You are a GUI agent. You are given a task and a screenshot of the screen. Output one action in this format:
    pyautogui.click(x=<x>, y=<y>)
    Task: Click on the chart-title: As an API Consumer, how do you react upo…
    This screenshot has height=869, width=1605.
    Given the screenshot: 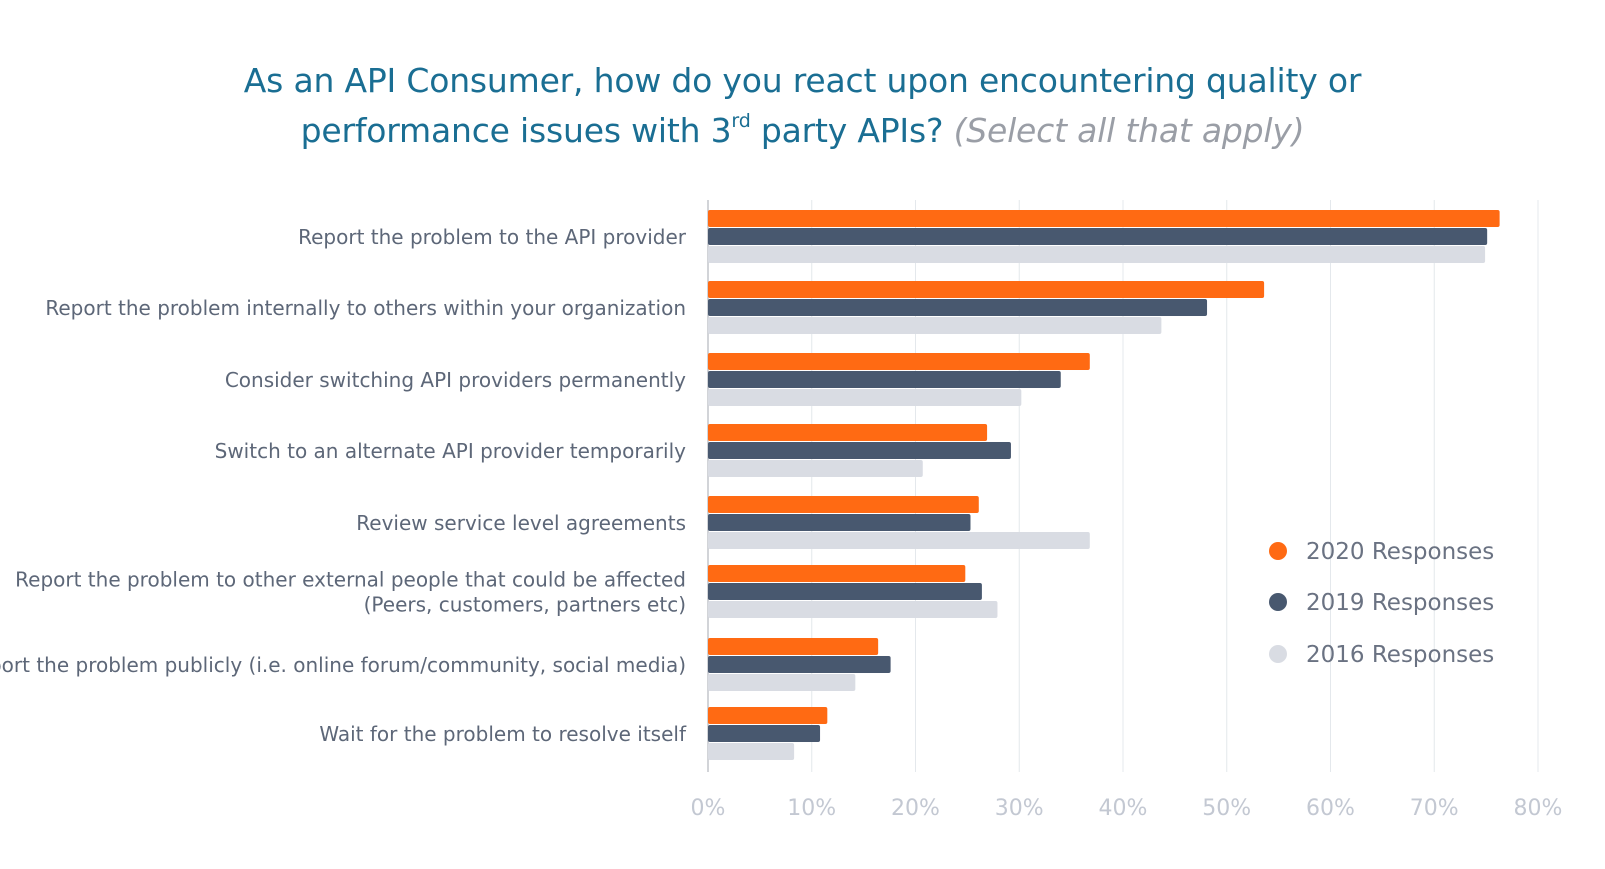 What is the action you would take?
    pyautogui.click(x=802, y=106)
    